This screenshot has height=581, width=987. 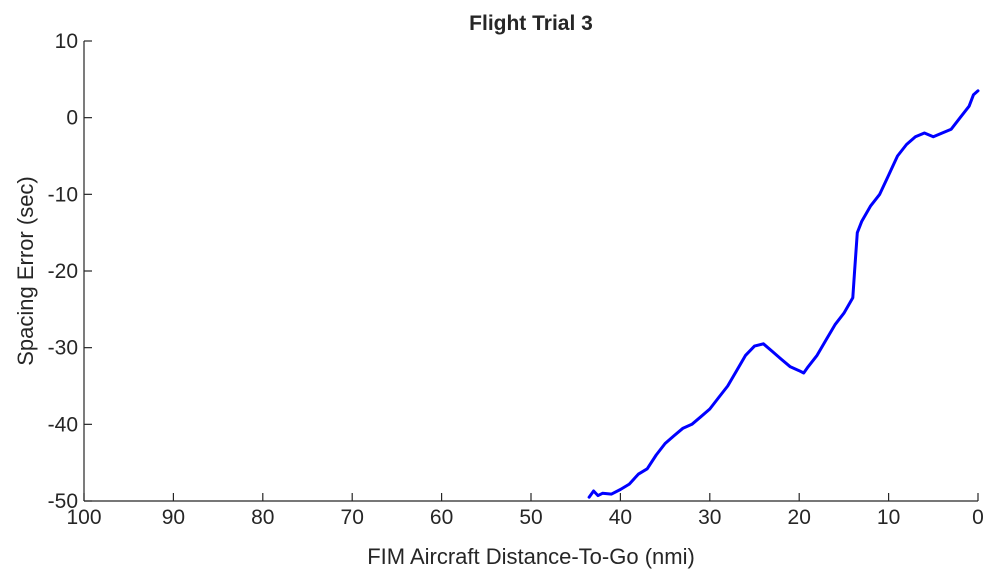 I want to click on x-tick-label: 20, so click(x=799, y=517).